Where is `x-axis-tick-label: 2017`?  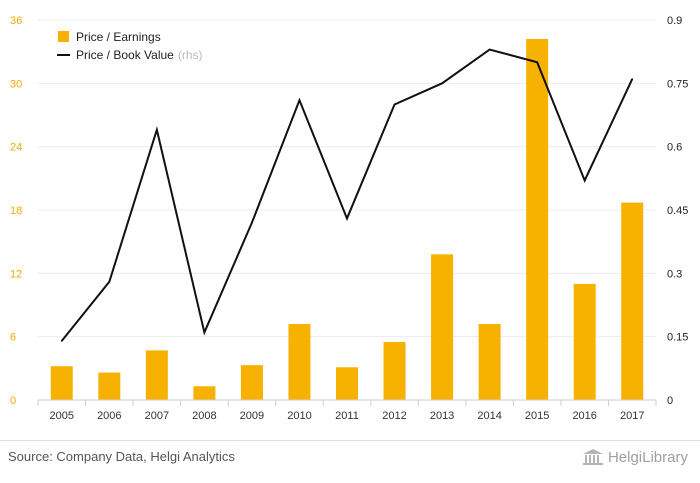
x-axis-tick-label: 2017 is located at coordinates (632, 416).